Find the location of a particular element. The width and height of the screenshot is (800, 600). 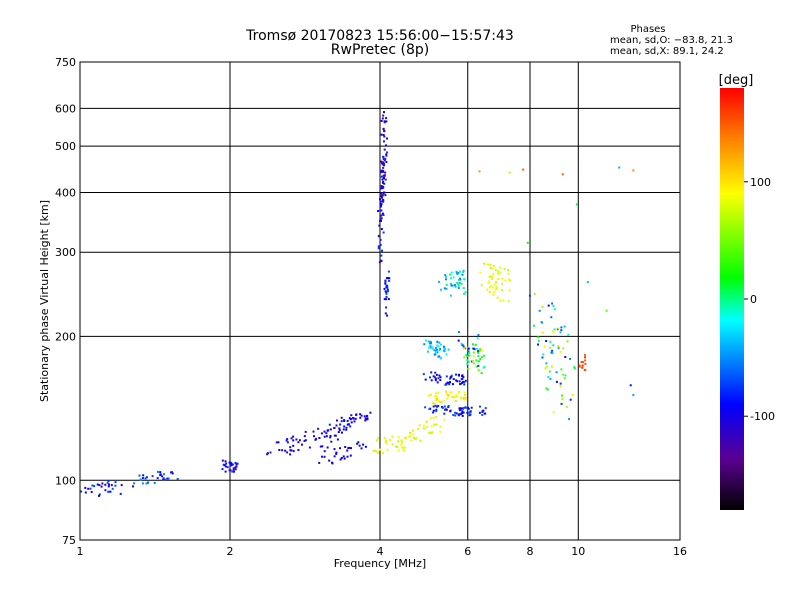

x-tick-label: 8 is located at coordinates (530, 551).